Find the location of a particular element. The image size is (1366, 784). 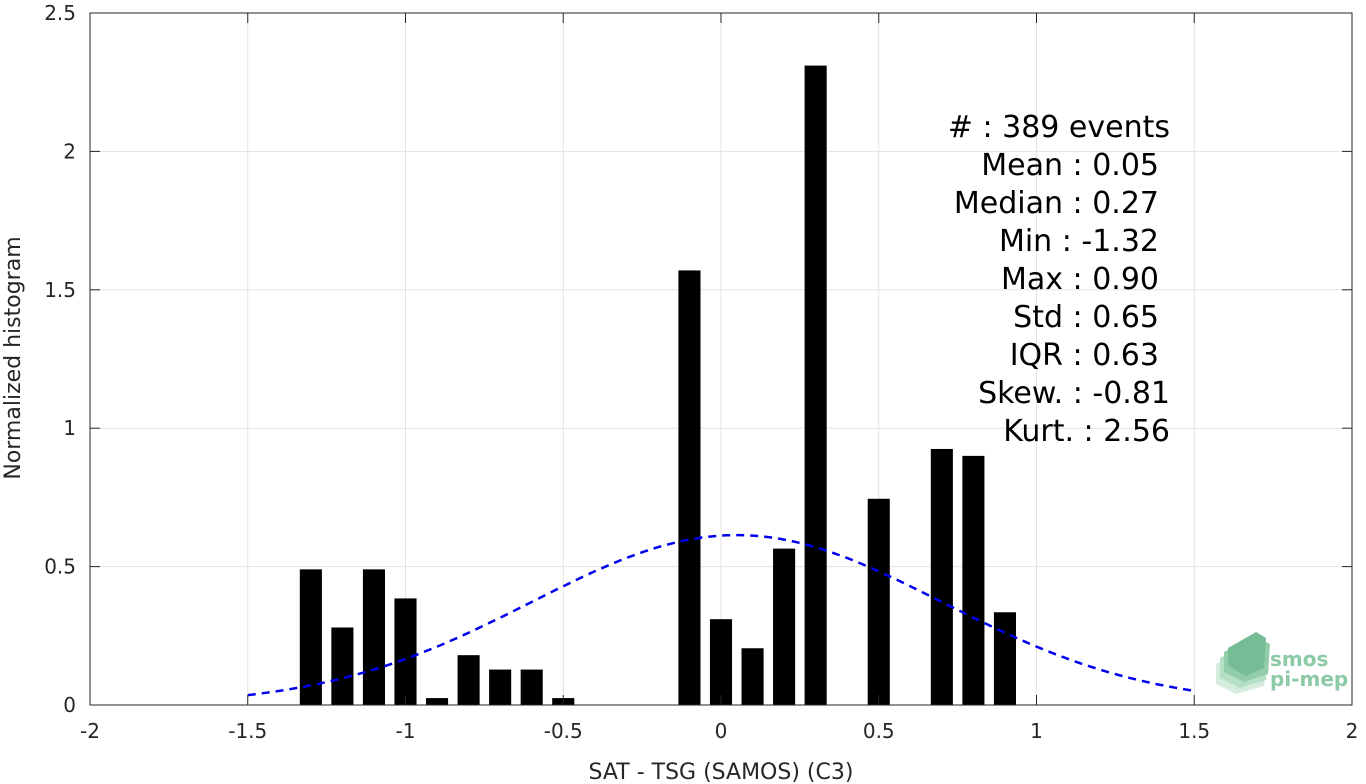

x-axis-label: SAT - TSG (SAMOS) (C3) is located at coordinates (721, 772).